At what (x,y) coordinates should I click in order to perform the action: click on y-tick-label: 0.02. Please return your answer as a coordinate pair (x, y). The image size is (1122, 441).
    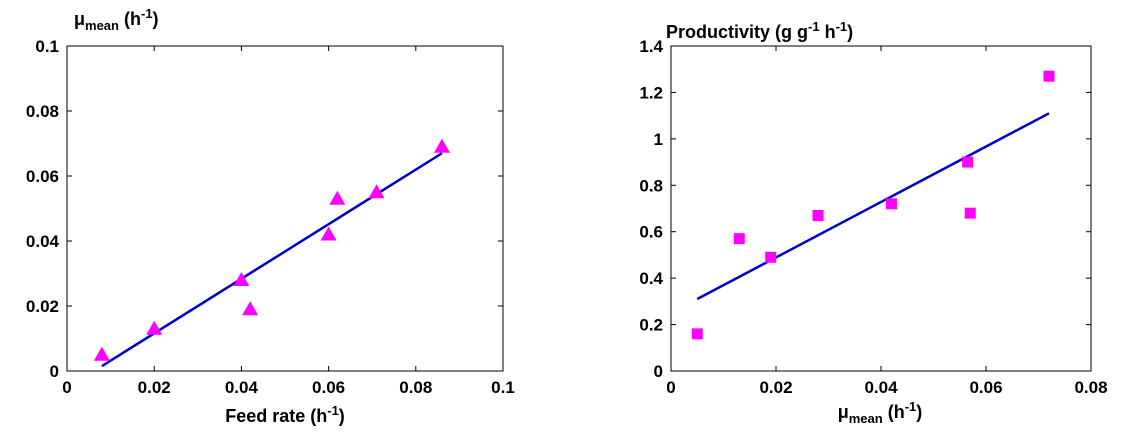
    Looking at the image, I should click on (42, 306).